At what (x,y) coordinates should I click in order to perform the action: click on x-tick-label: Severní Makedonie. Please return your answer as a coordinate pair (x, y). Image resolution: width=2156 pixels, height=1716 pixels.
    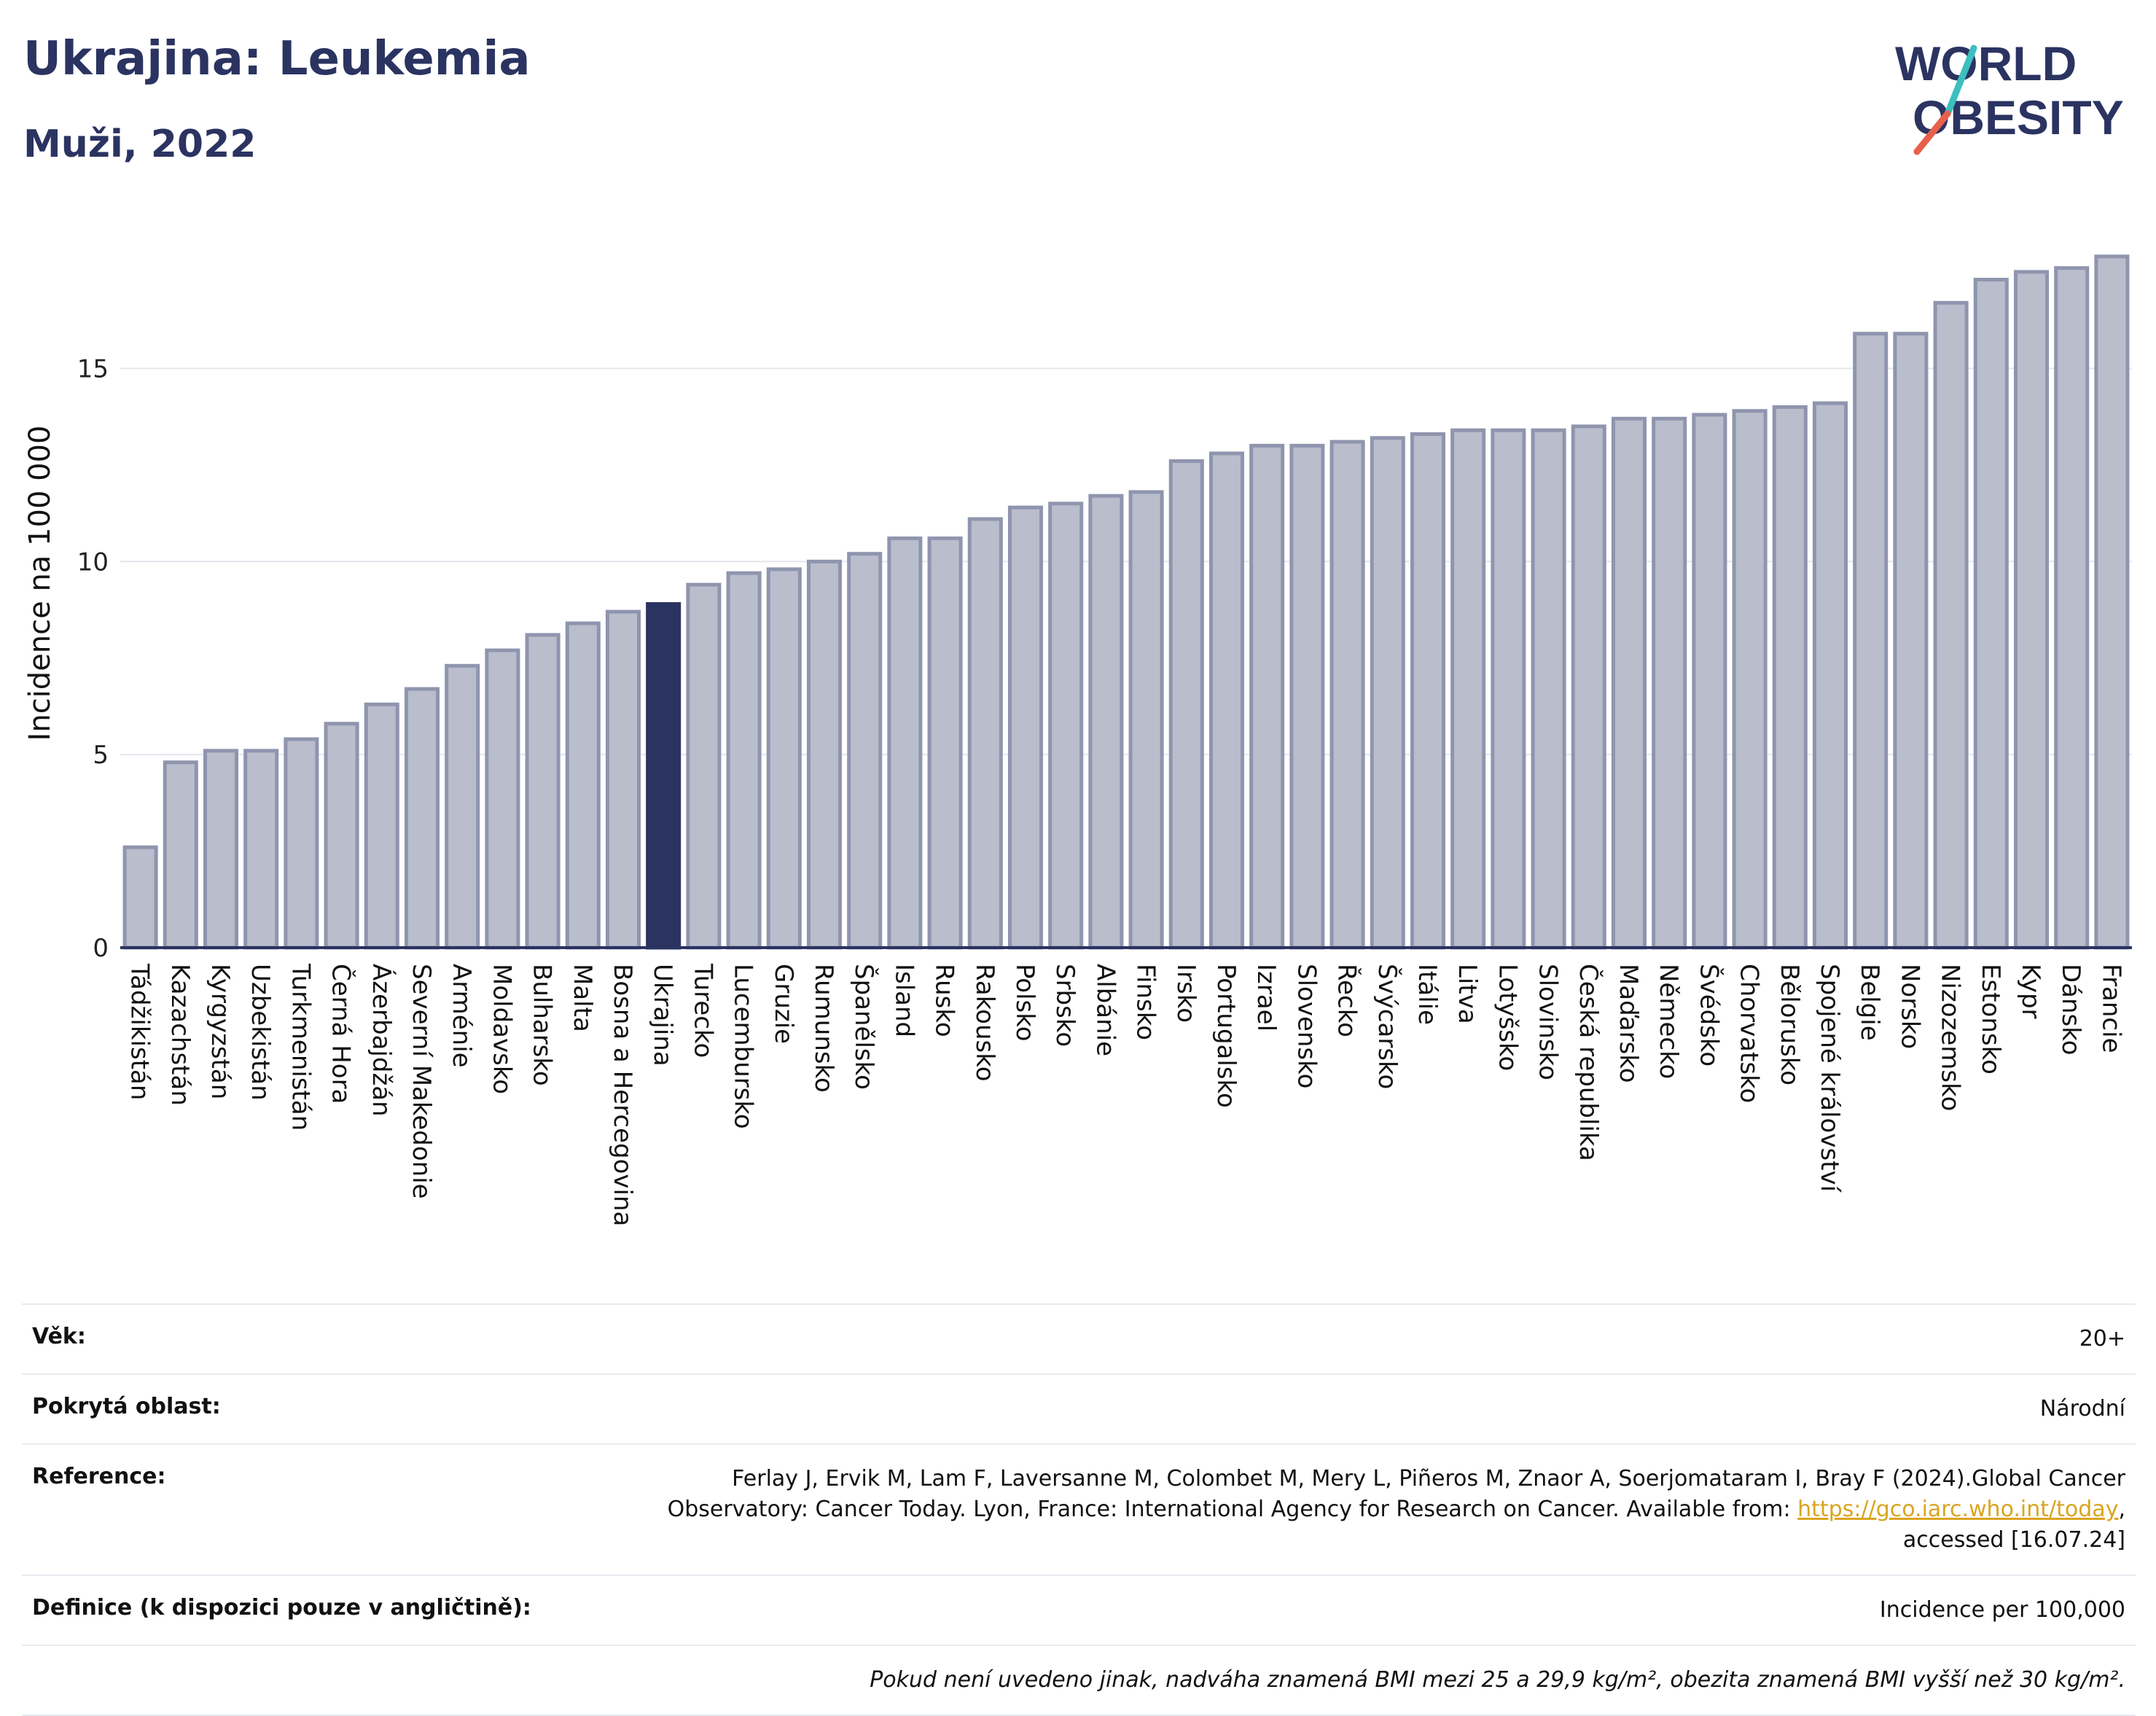
    Looking at the image, I should click on (422, 1081).